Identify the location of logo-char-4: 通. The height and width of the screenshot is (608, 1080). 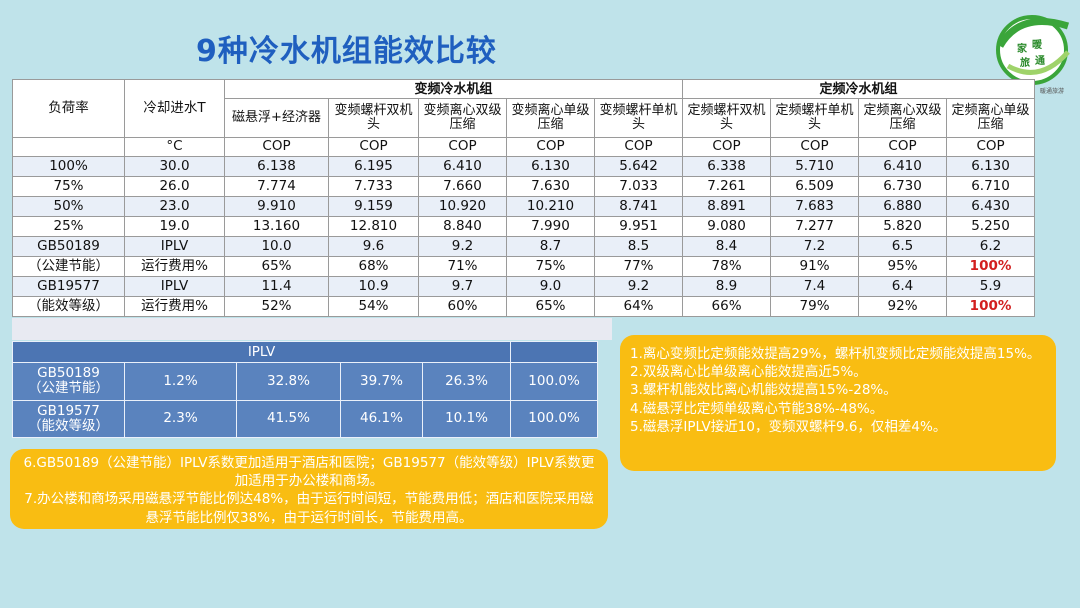
(1040, 61).